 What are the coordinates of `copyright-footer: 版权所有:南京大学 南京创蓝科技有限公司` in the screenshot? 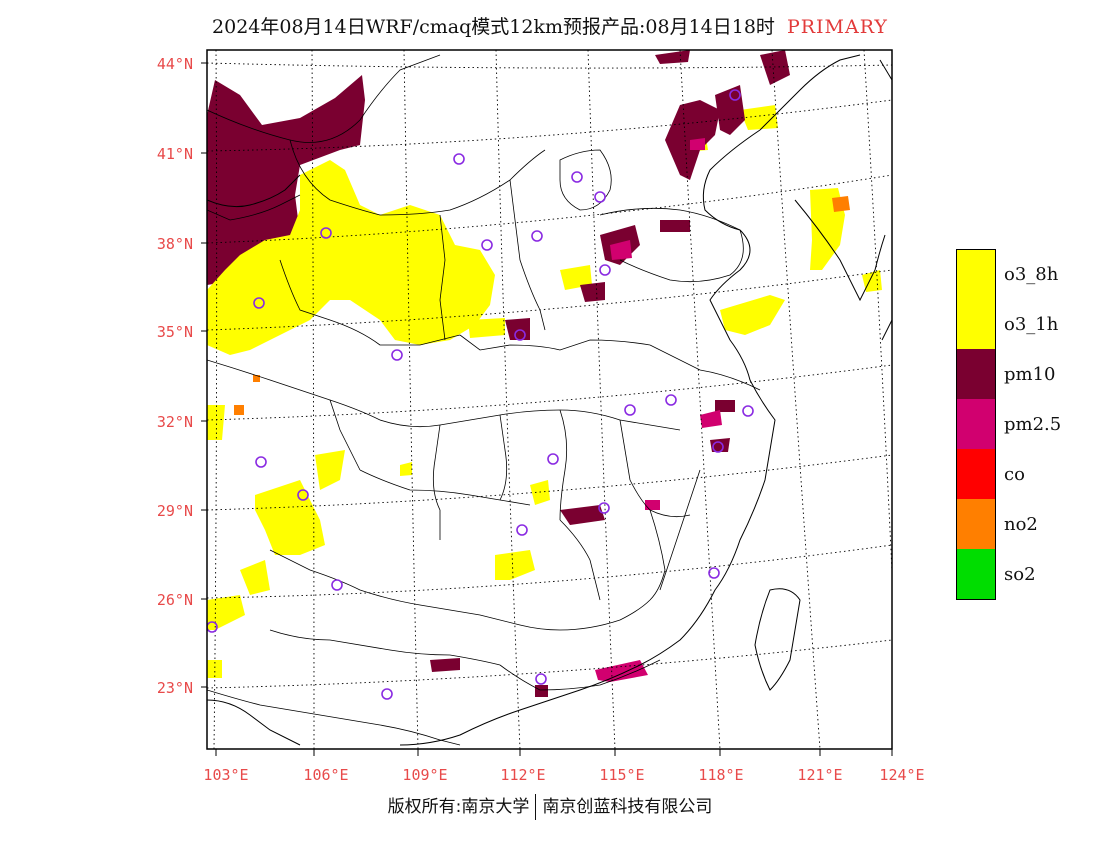 It's located at (550, 806).